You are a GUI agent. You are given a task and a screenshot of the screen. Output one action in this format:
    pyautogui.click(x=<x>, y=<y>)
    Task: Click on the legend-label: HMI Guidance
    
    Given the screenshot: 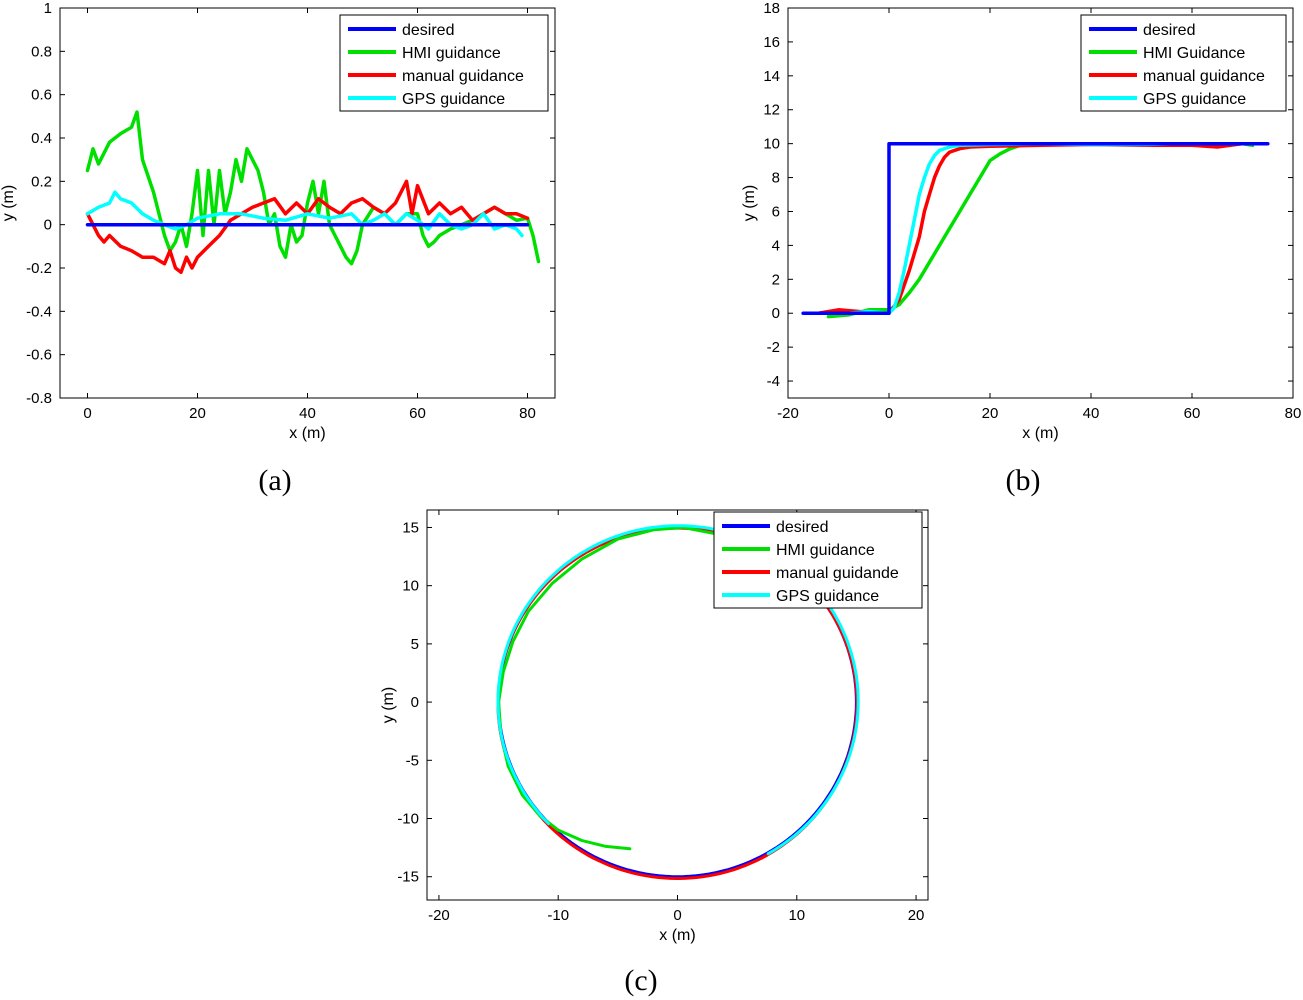 What is the action you would take?
    pyautogui.click(x=1194, y=53)
    